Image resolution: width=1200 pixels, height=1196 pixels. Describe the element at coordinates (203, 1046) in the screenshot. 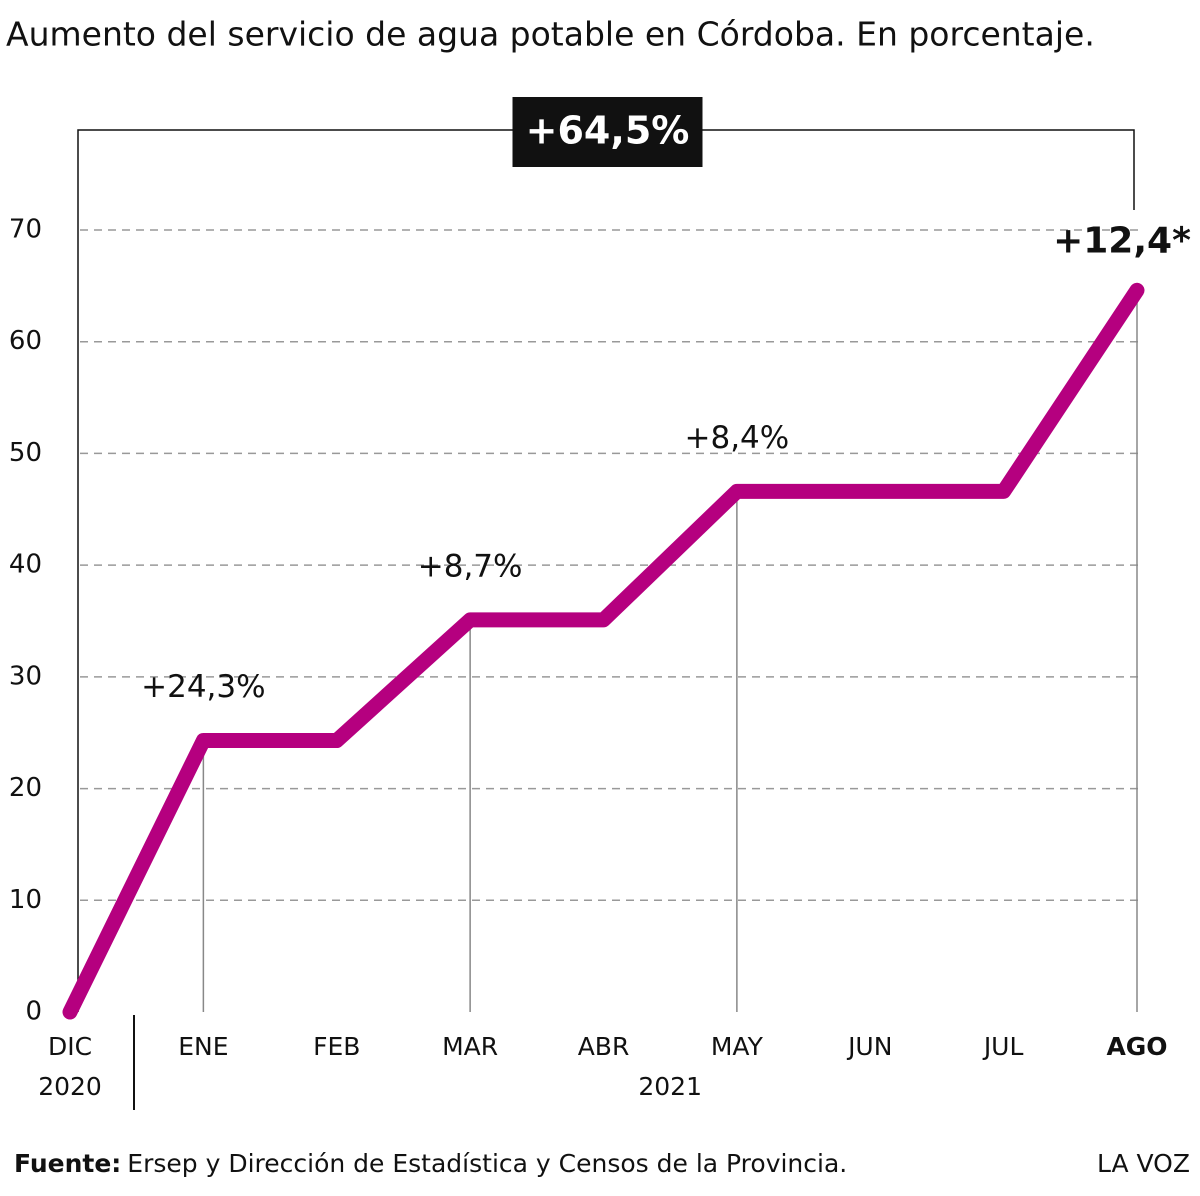

I see `x-tick-label: ENE` at that location.